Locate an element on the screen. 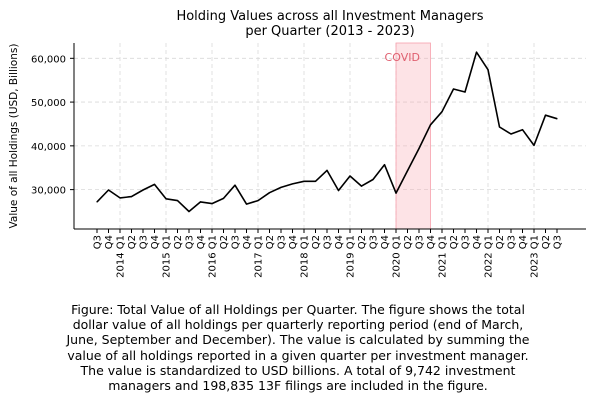 Image resolution: width=596 pixels, height=416 pixels. covid-annotation: COVID is located at coordinates (402, 57).